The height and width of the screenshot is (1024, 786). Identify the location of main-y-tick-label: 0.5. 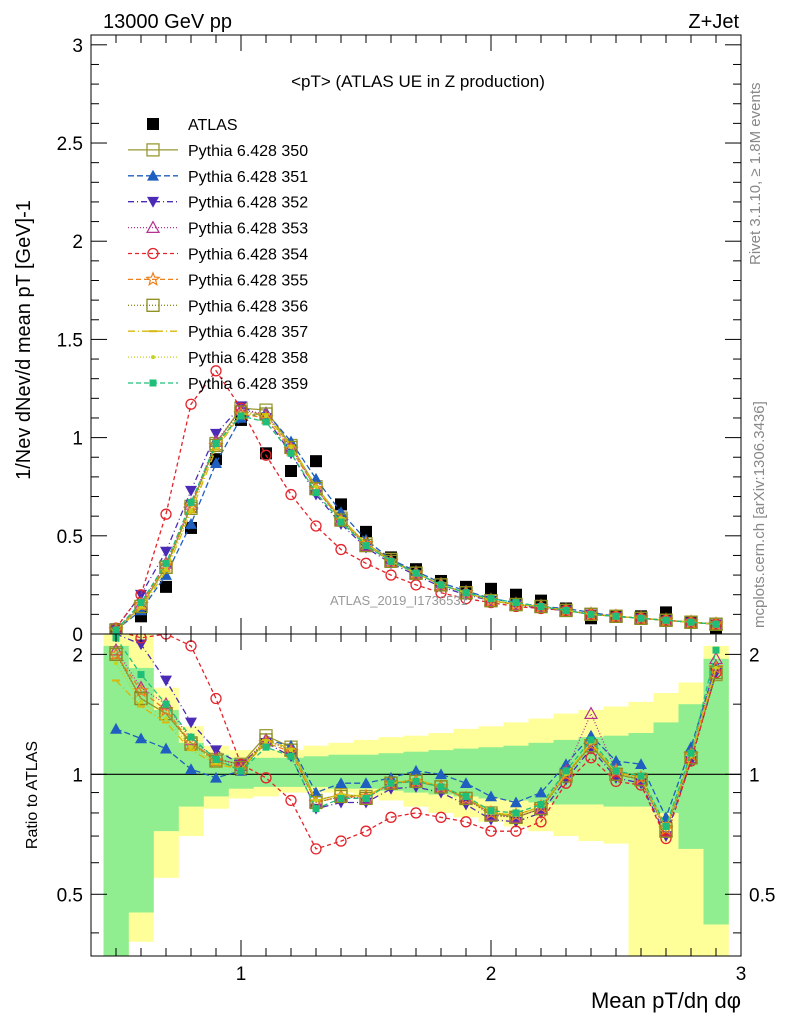
(70, 537).